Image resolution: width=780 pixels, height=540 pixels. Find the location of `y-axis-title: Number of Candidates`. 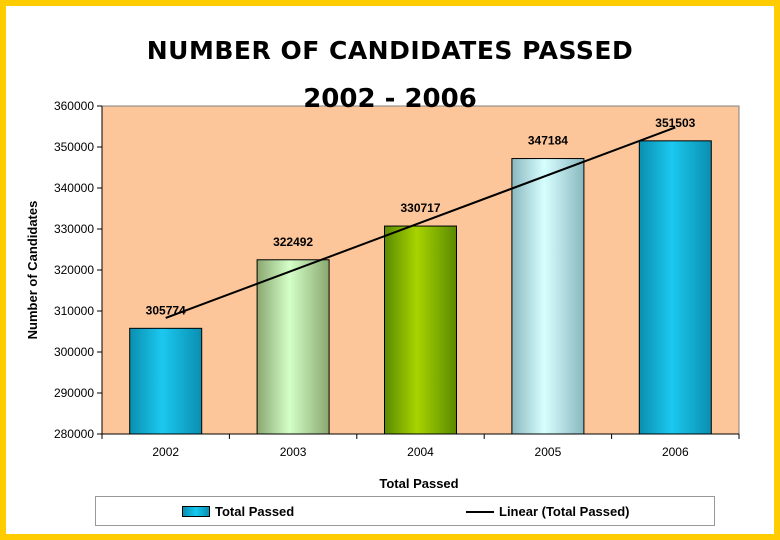

y-axis-title: Number of Candidates is located at coordinates (32, 270).